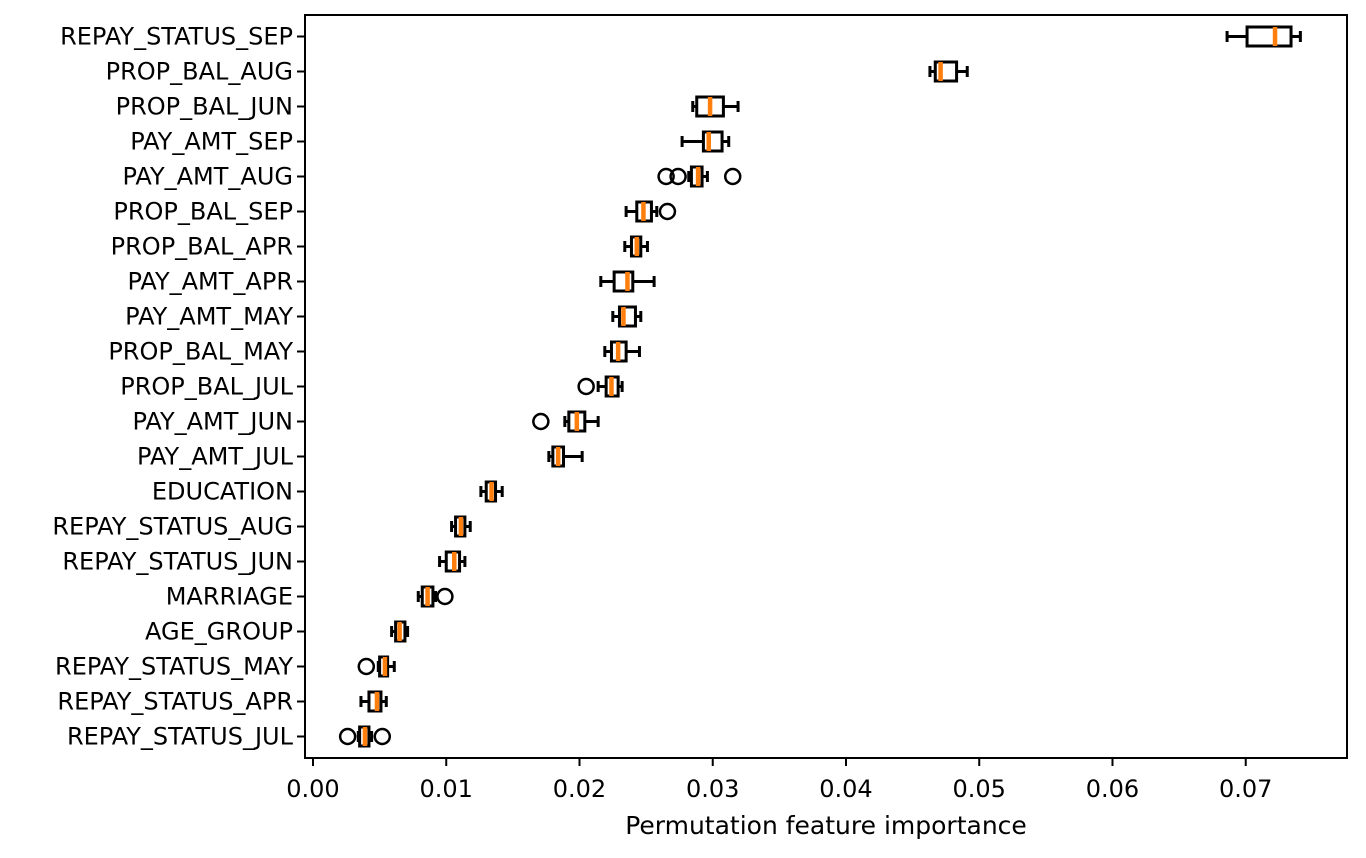  I want to click on y-tick-label: PROP_BAL_MAY, so click(200, 352).